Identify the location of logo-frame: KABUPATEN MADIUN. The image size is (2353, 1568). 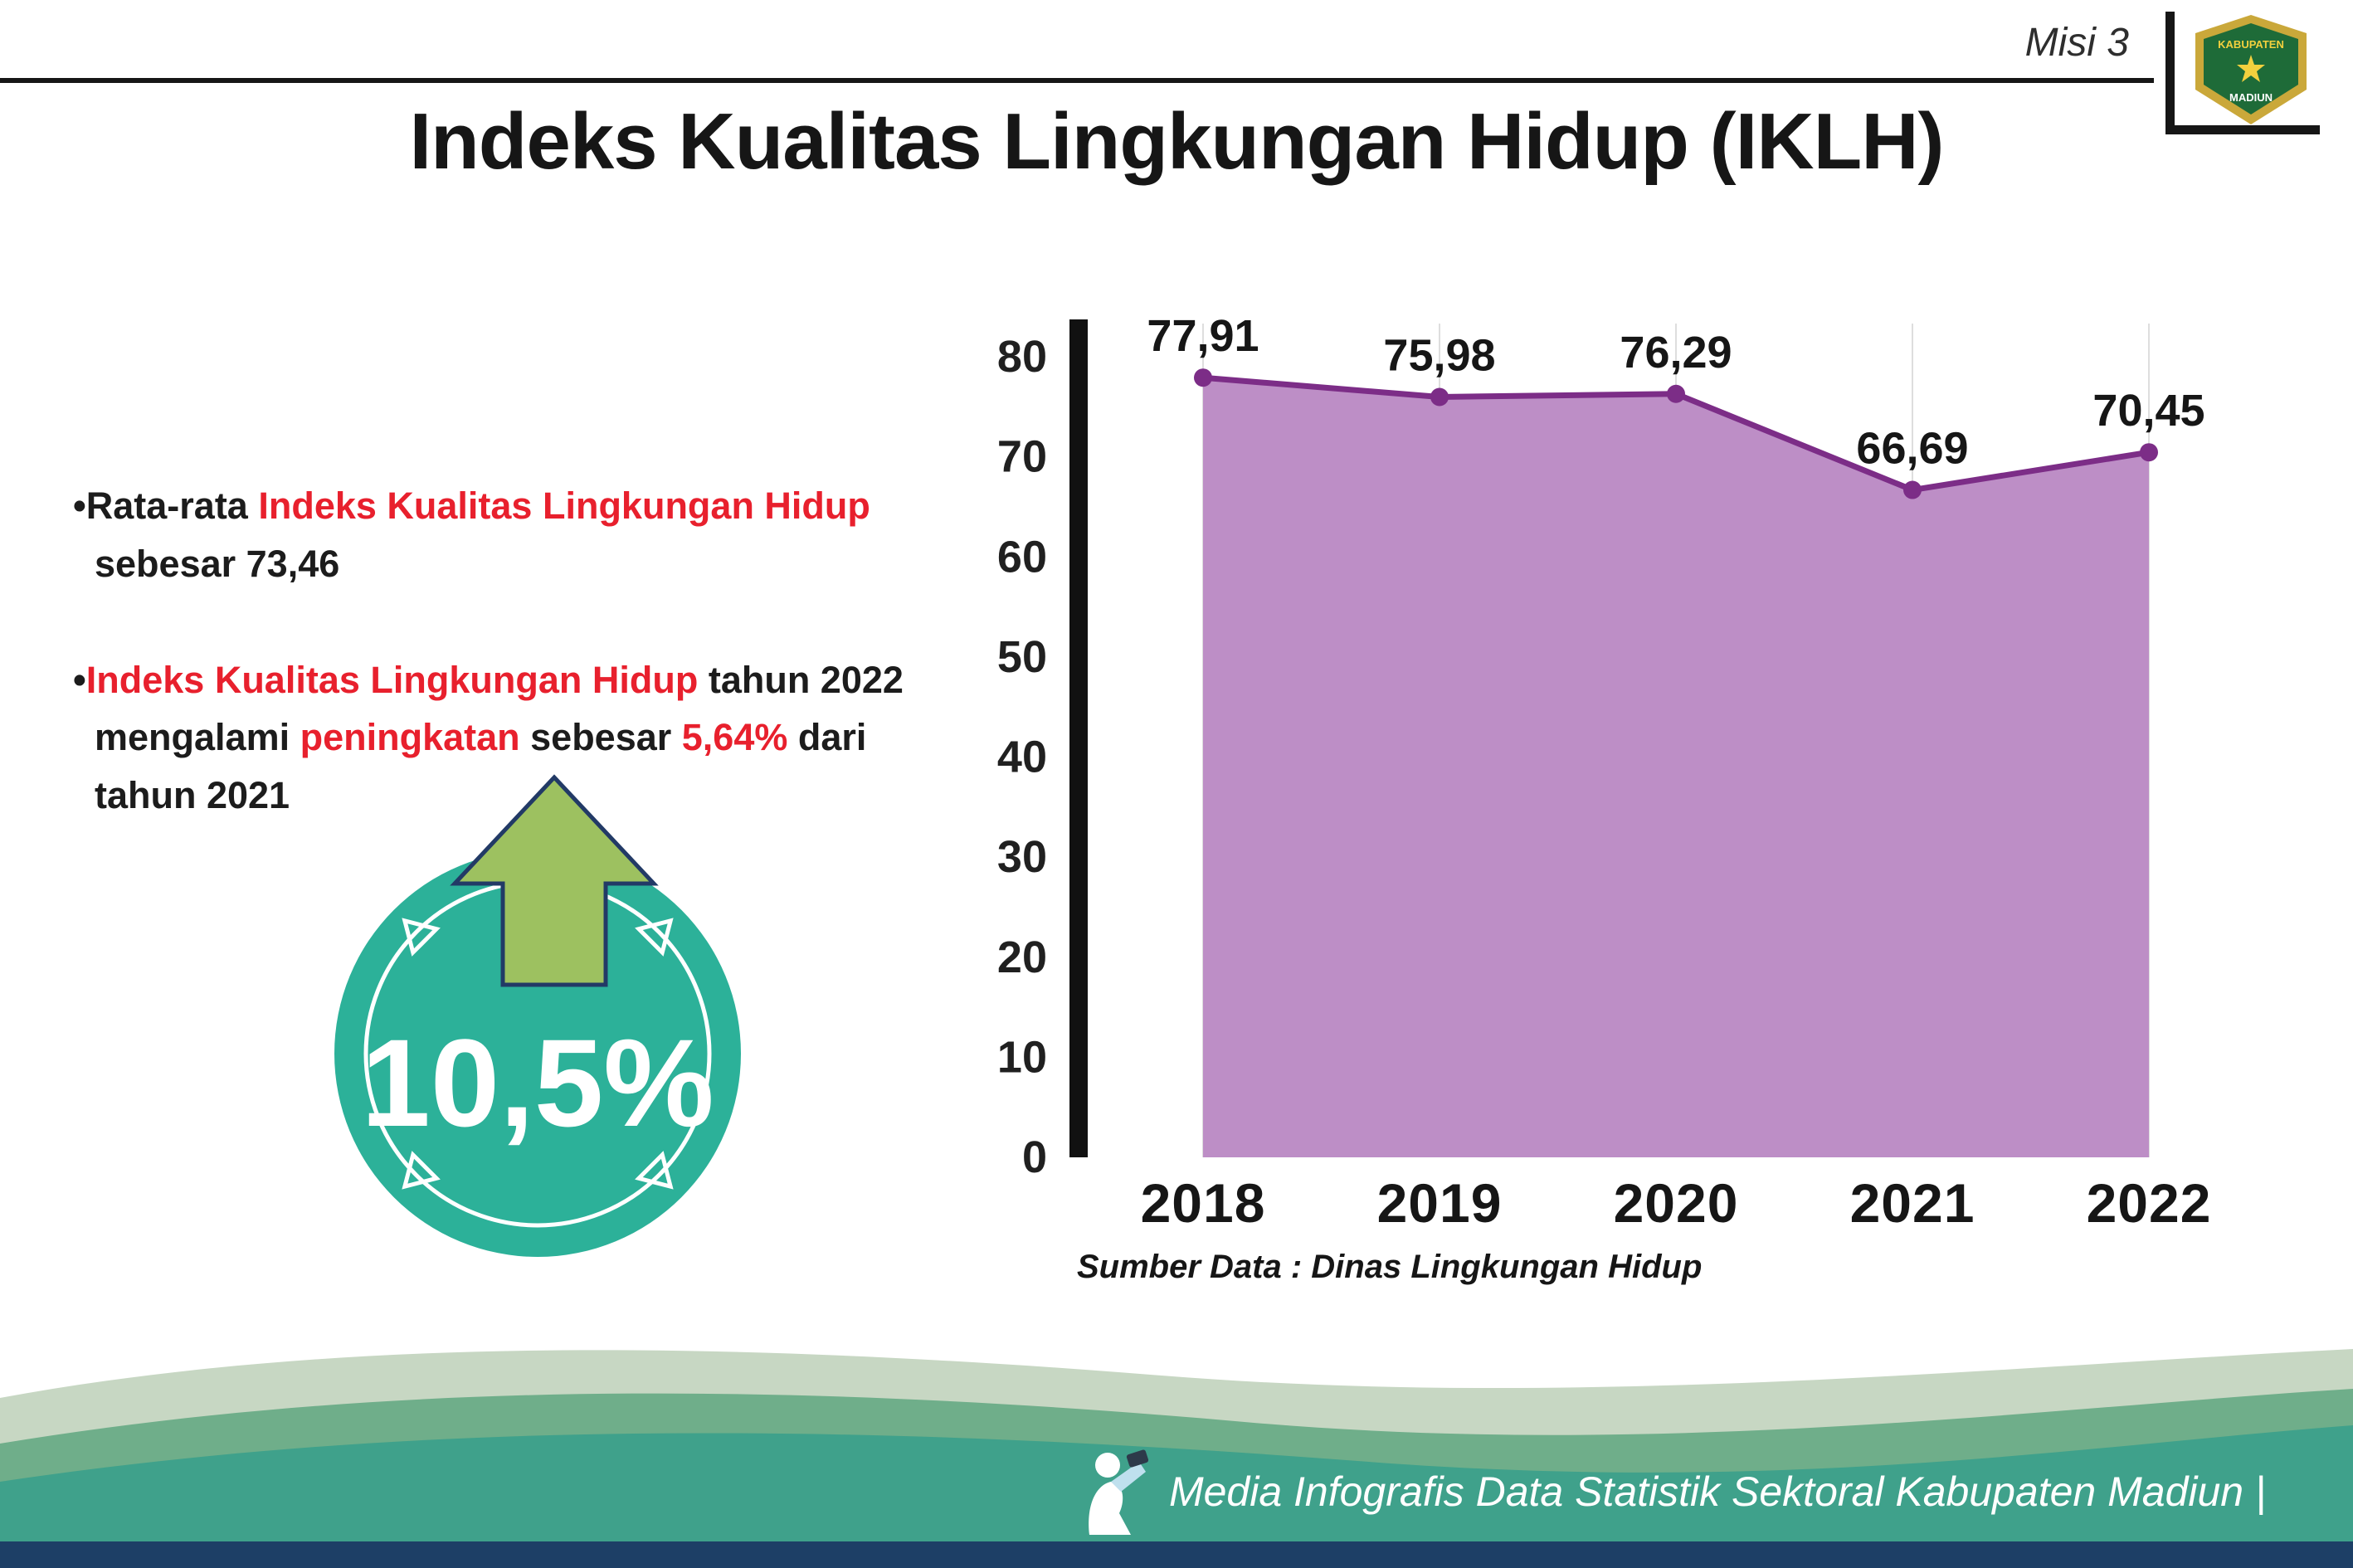
(2242, 73).